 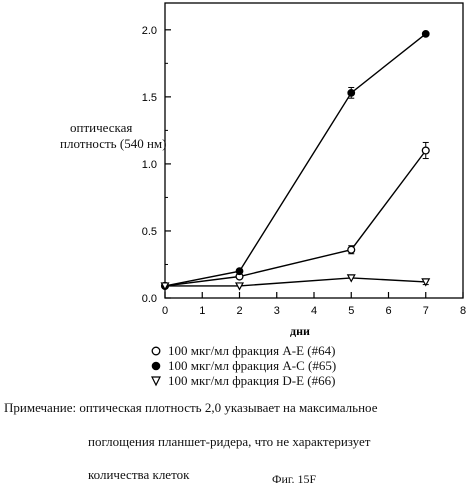 What do you see at coordinates (101, 127) in the screenshot?
I see `y-axis-label-line1: оптическая` at bounding box center [101, 127].